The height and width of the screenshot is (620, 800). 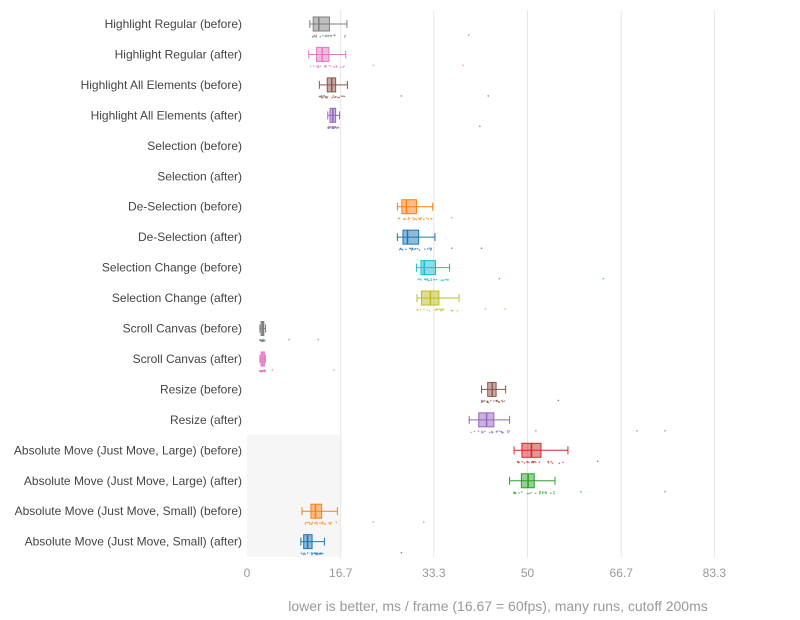 I want to click on reference-band-layer, so click(x=294, y=496).